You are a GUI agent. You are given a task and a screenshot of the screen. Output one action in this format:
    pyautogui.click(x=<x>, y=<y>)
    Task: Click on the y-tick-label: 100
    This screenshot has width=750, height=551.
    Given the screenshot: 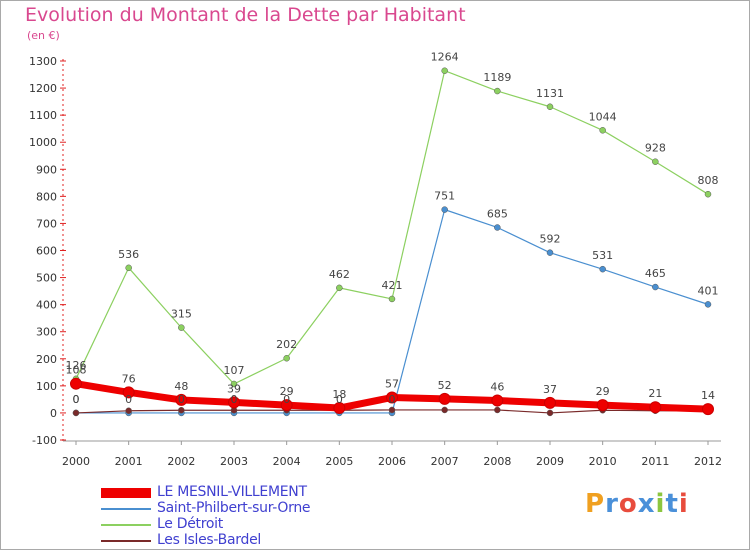 What is the action you would take?
    pyautogui.click(x=46, y=386)
    